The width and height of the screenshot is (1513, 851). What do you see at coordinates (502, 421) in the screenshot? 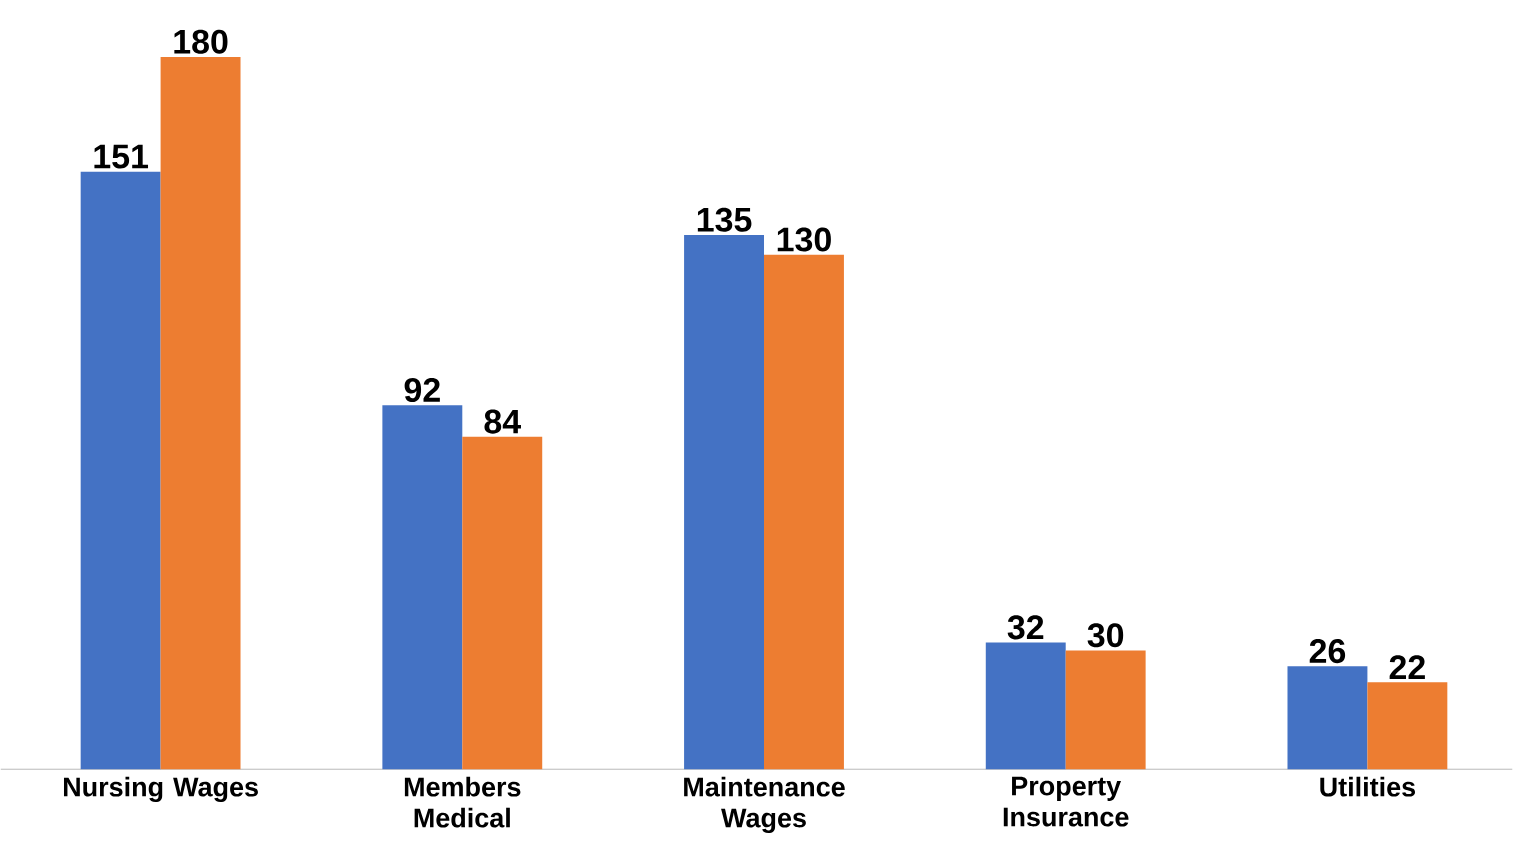
I see `data-label: 84` at bounding box center [502, 421].